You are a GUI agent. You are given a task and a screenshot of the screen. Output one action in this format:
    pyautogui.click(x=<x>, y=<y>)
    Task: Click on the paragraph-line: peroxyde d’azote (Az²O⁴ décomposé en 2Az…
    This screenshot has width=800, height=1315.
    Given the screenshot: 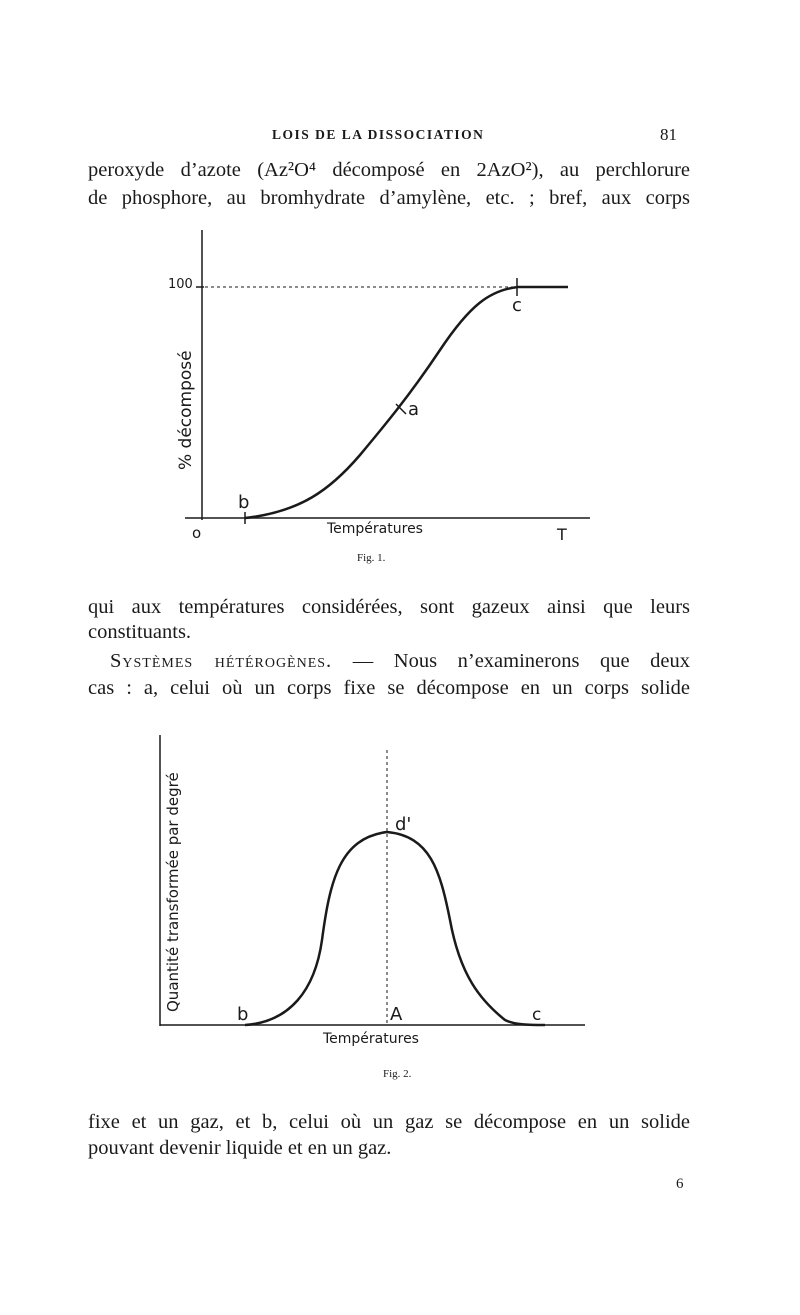 What is the action you would take?
    pyautogui.click(x=389, y=170)
    